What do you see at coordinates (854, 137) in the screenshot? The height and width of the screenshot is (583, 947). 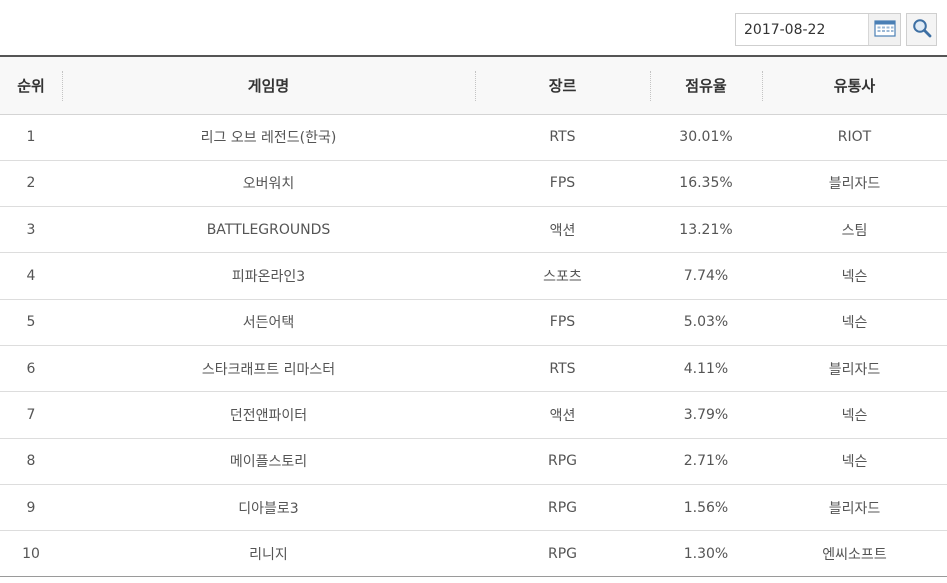 I see `publisher-cell: RIOT` at bounding box center [854, 137].